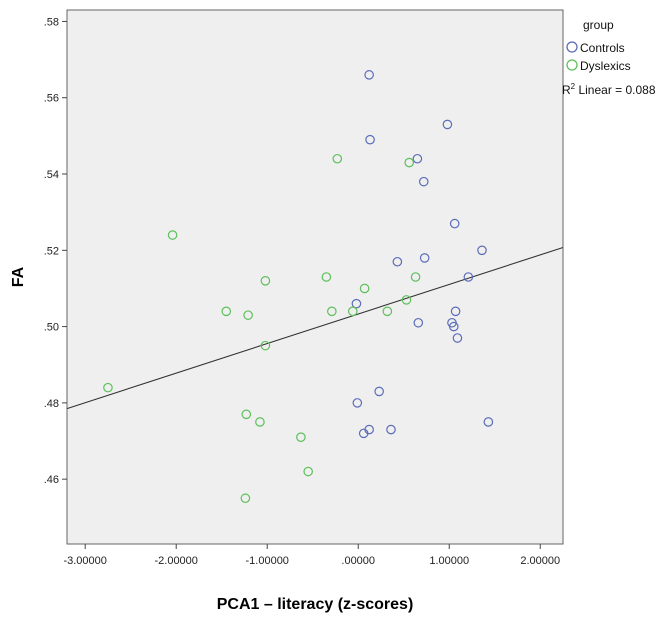  What do you see at coordinates (51, 175) in the screenshot?
I see `y-tick-label: .54` at bounding box center [51, 175].